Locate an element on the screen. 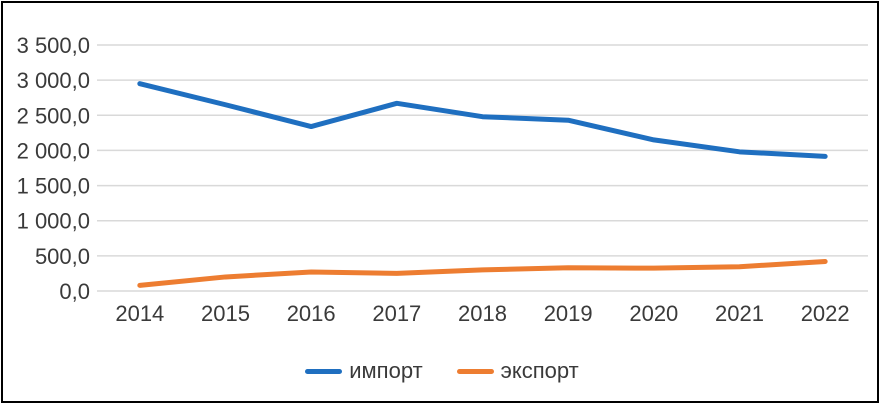 This screenshot has height=408, width=884. x-axis-tick-label: 2021 is located at coordinates (739, 313).